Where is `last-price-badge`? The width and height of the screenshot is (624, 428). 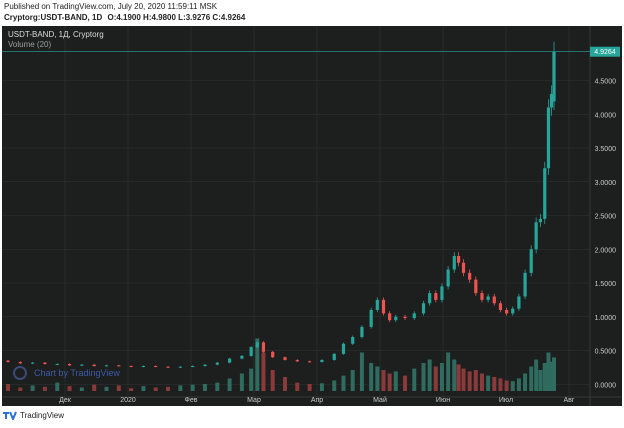 last-price-badge is located at coordinates (605, 51).